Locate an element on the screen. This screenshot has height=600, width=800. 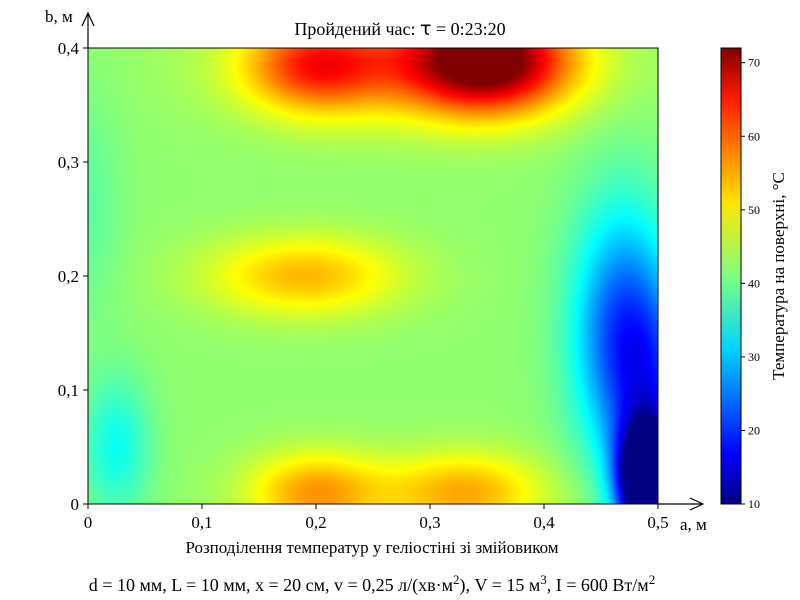
y-tick-label: 0,2 is located at coordinates (68, 276).